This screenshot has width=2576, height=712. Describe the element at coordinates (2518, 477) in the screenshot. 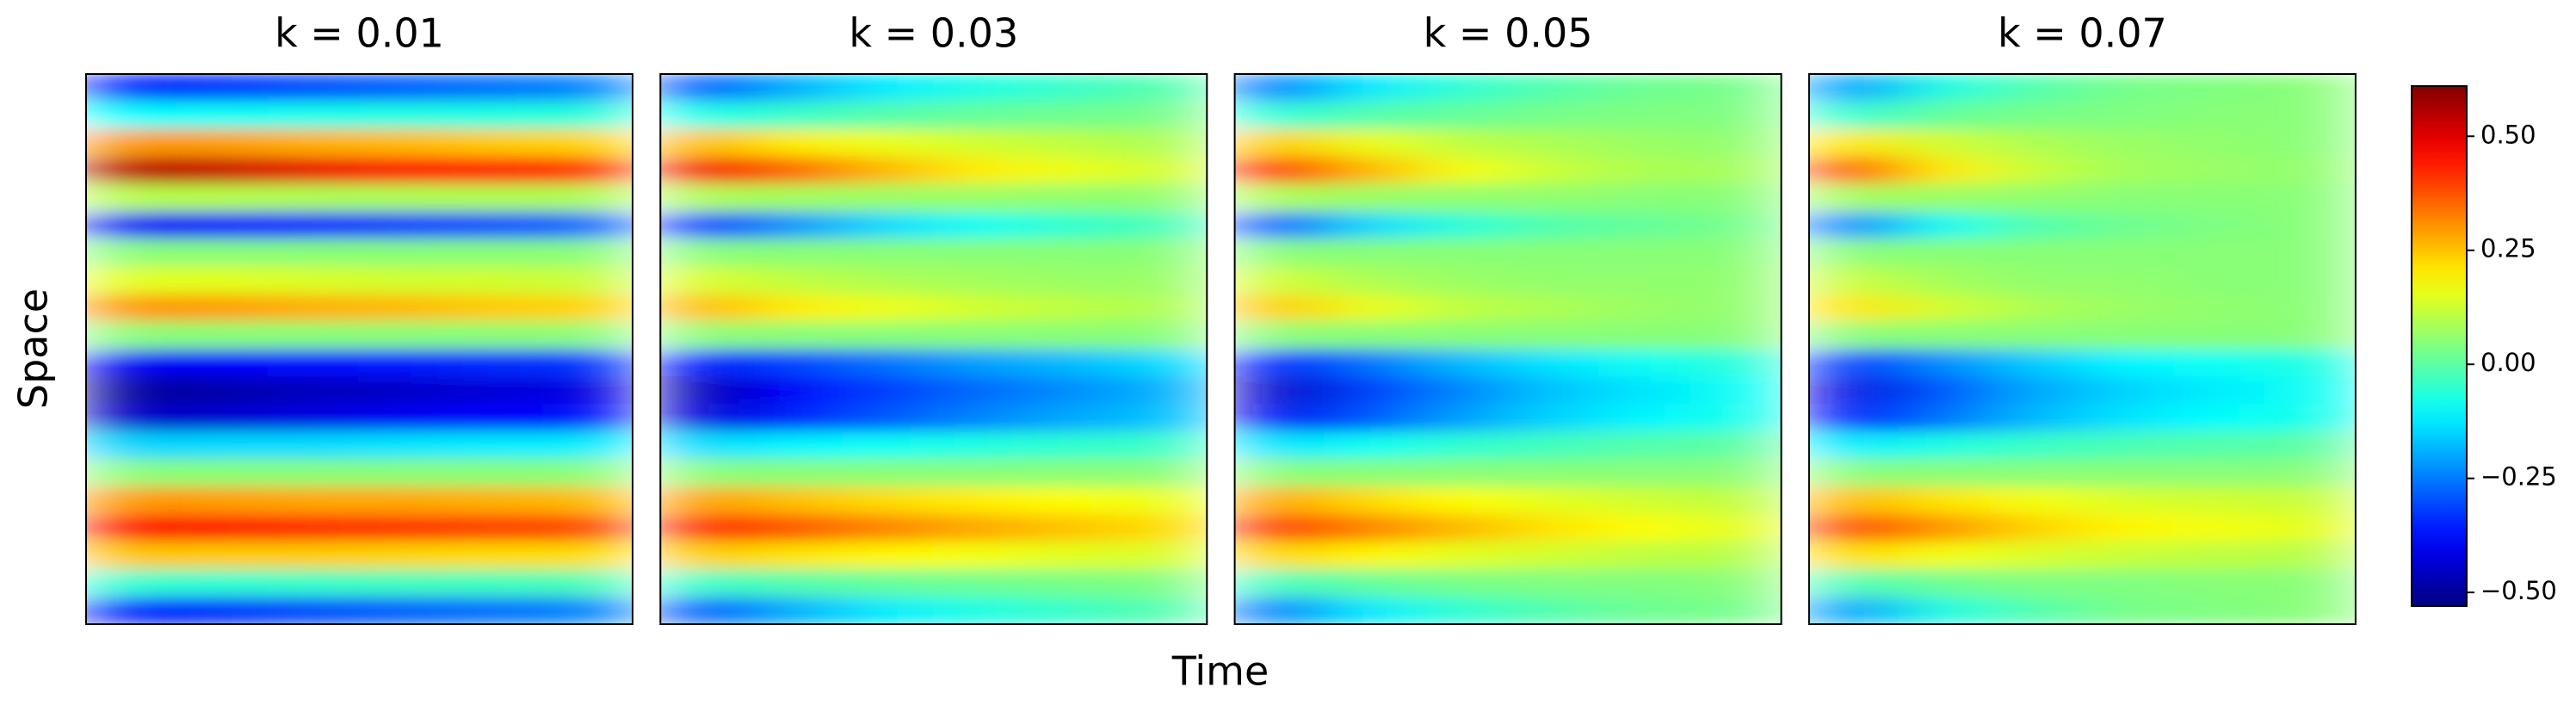

I see `colorbar-tick-label: −0.25` at that location.